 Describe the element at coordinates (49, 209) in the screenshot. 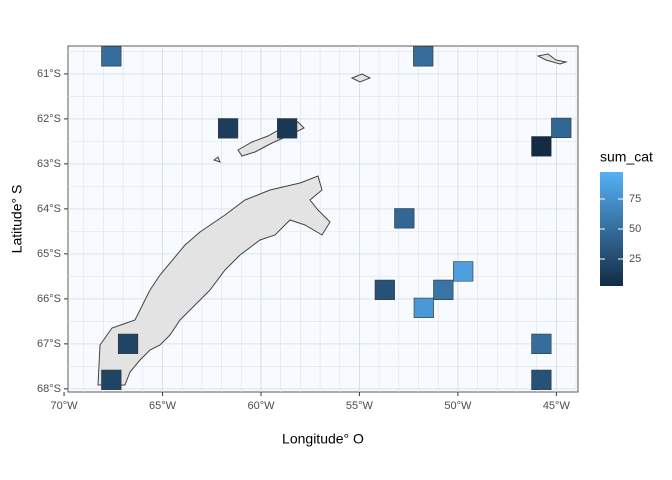

I see `y-tick-label: 64°S` at that location.